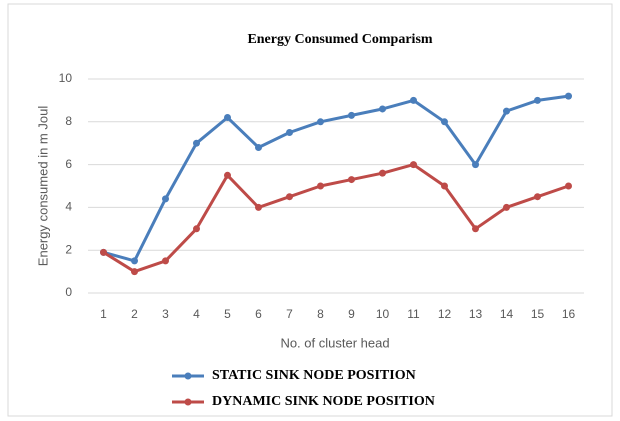 The image size is (620, 421). What do you see at coordinates (314, 375) in the screenshot?
I see `legend-label: STATIC SINK NODE POSITION` at bounding box center [314, 375].